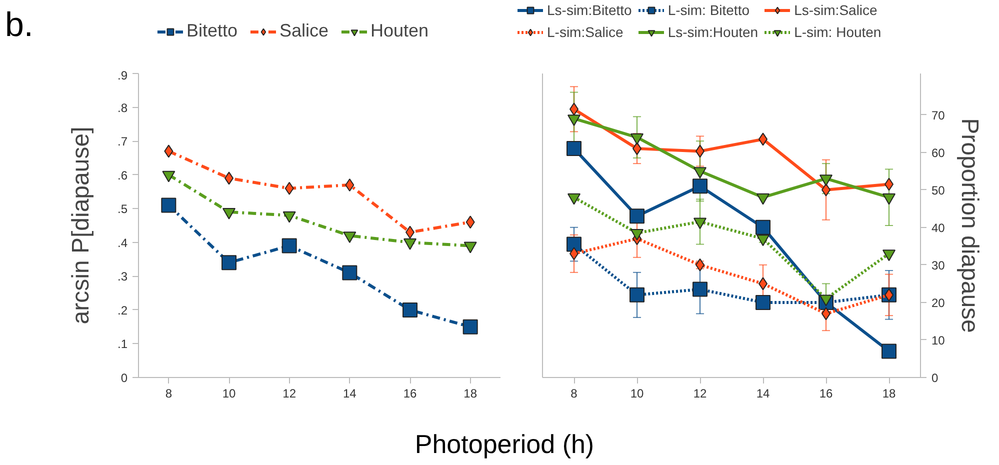  I want to click on y2-tick-label: 60, so click(939, 153).